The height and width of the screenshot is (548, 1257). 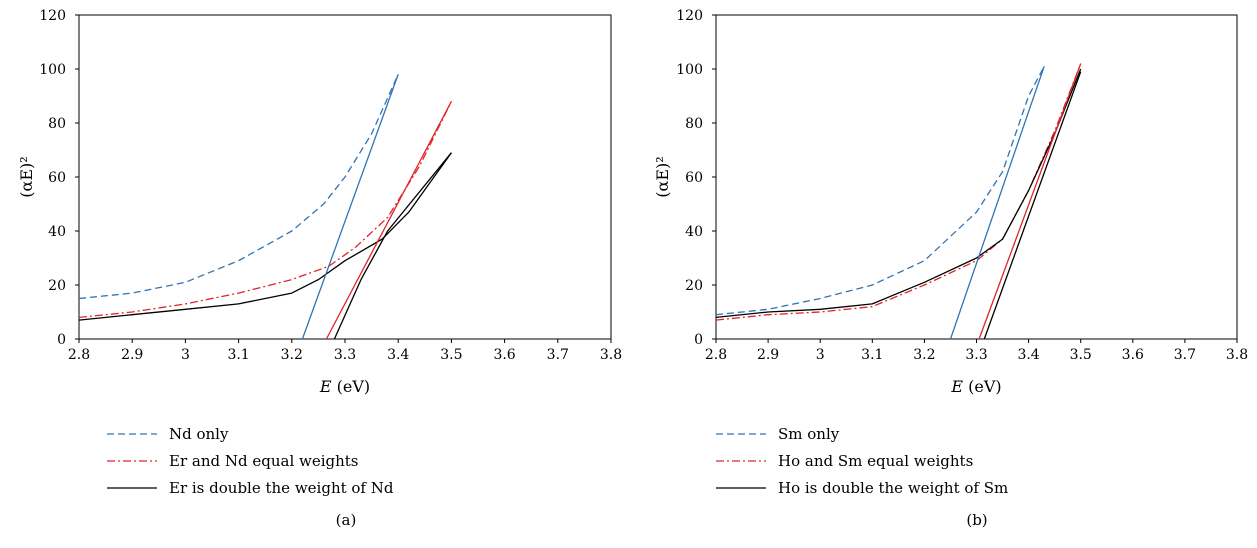 I want to click on panel-label: (b), so click(x=976, y=520).